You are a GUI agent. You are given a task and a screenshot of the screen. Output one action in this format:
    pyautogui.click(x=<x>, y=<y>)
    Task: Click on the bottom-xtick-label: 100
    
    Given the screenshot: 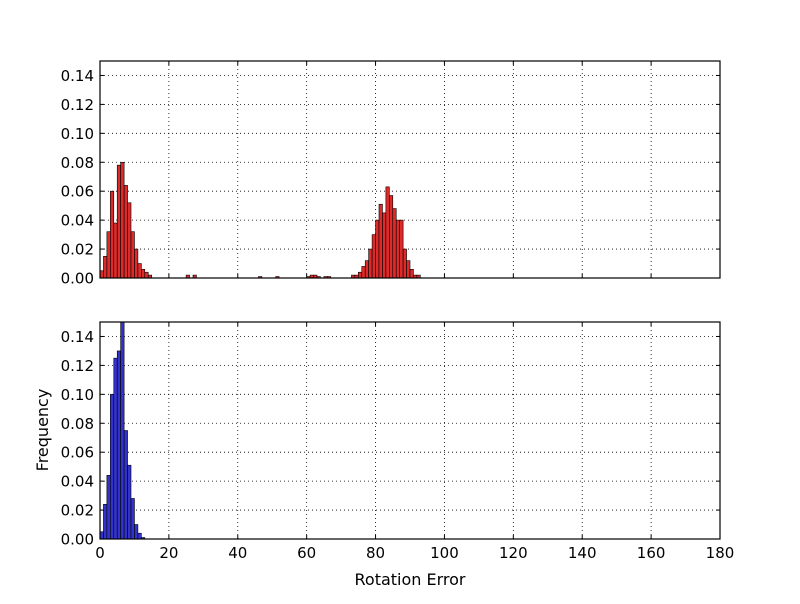 What is the action you would take?
    pyautogui.click(x=444, y=553)
    